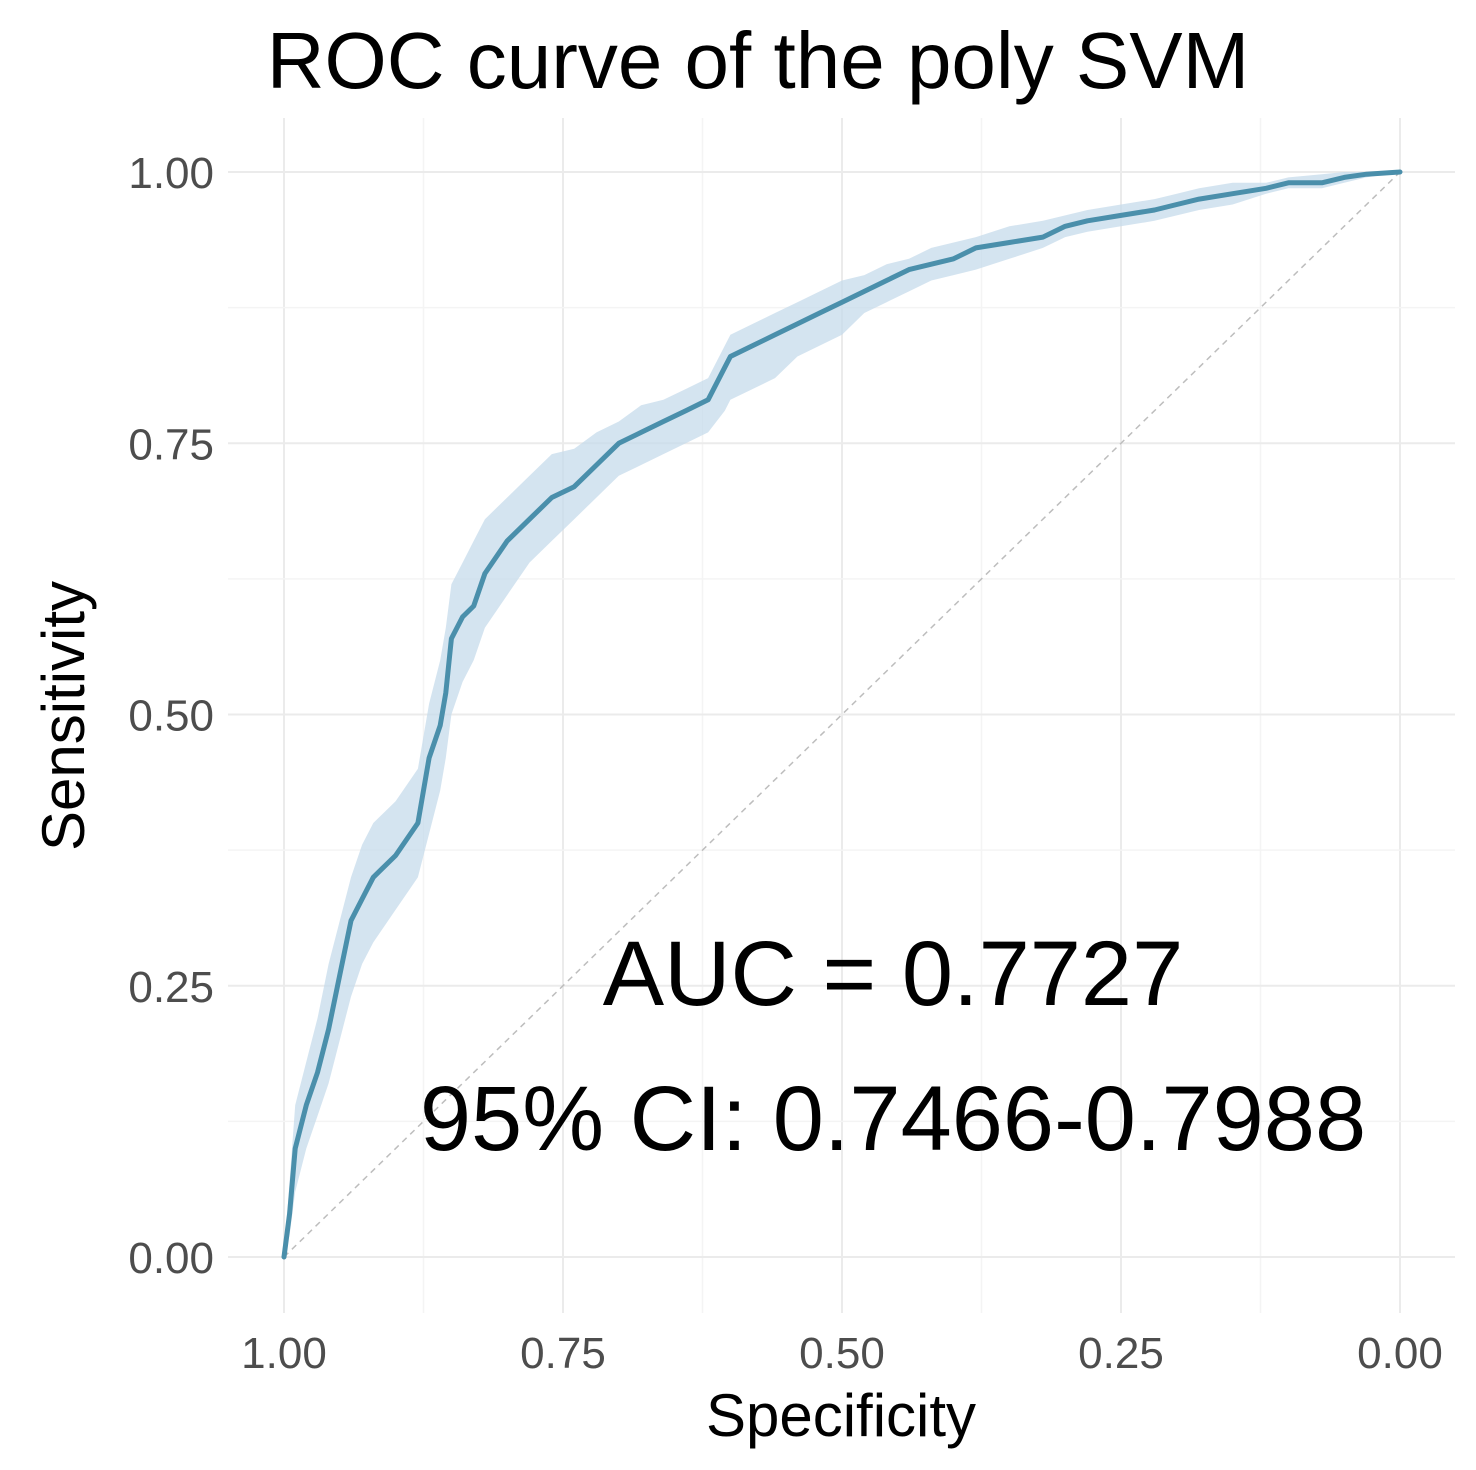 This screenshot has height=1470, width=1476. What do you see at coordinates (171, 716) in the screenshot?
I see `y-tick-label: 0.50` at bounding box center [171, 716].